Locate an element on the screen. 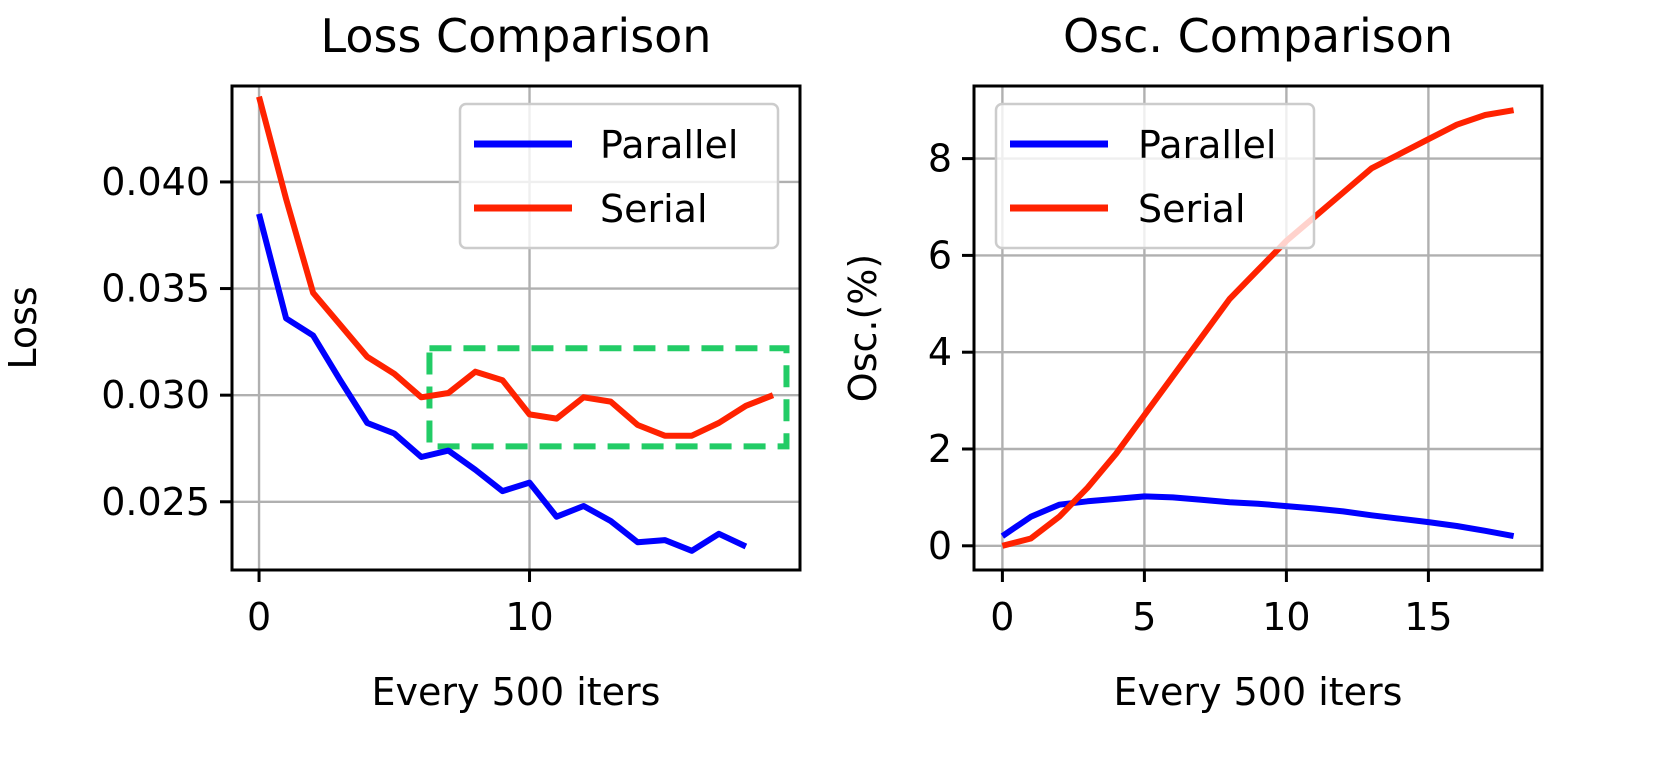 The width and height of the screenshot is (1661, 769). loss-y-tick-label: 0.035 is located at coordinates (155, 289).